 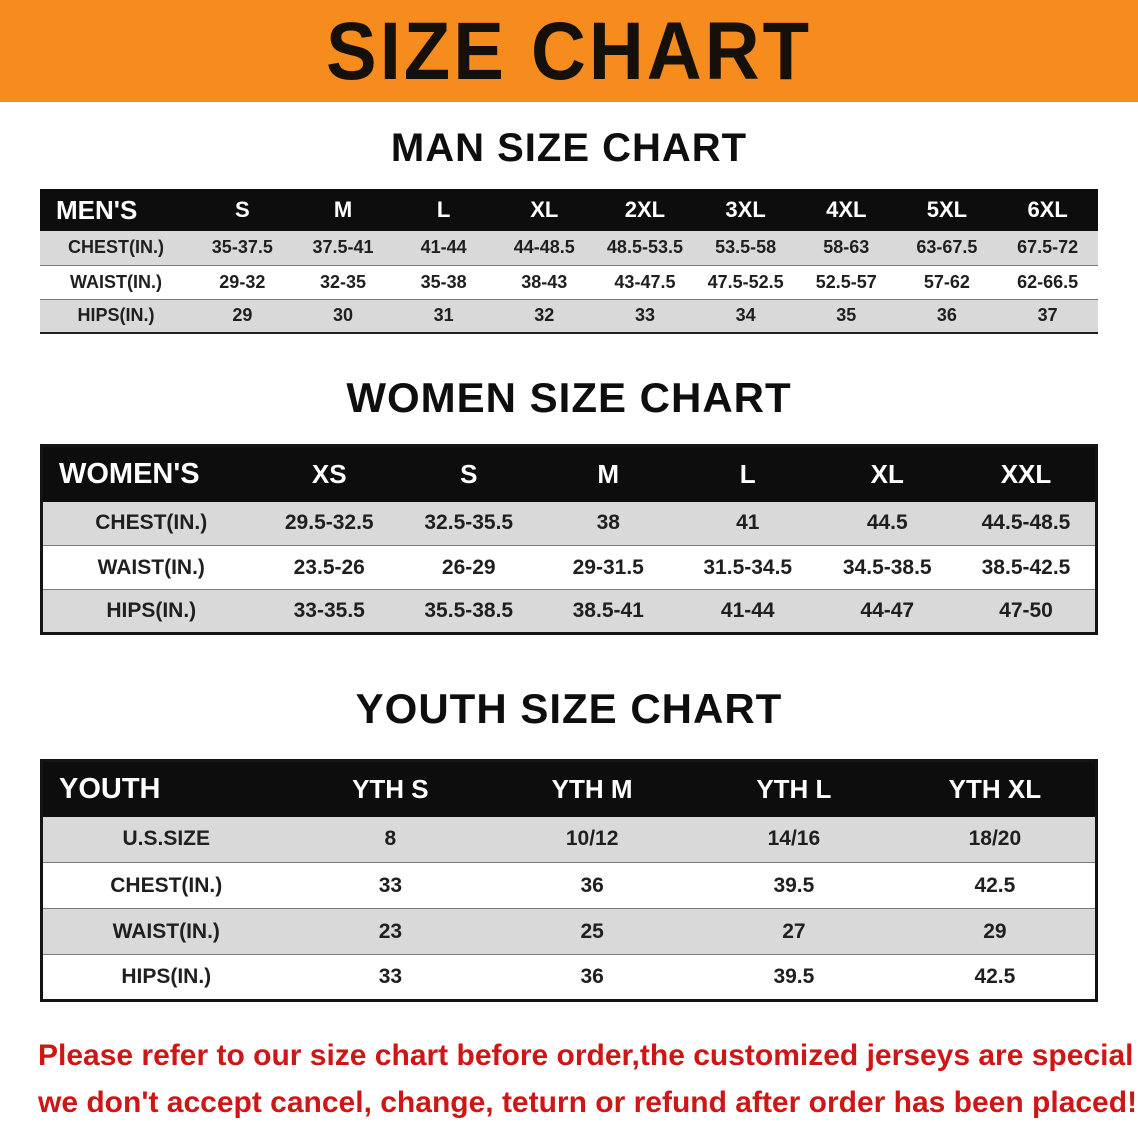 I want to click on table-cell: 14/16, so click(x=794, y=839).